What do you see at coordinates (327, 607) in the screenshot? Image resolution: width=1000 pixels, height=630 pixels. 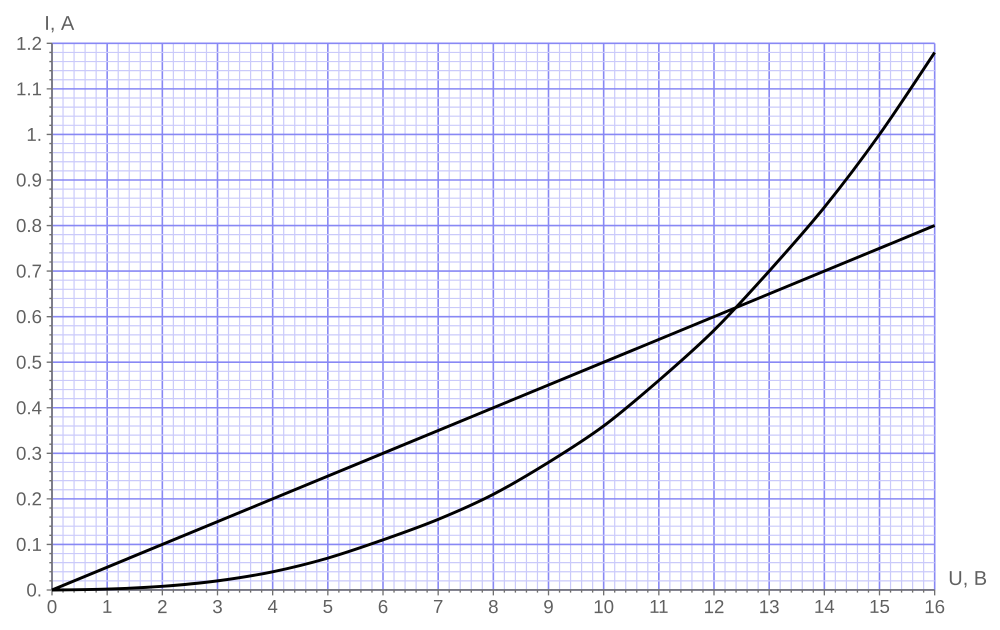 I see `x-tick-label: 5` at bounding box center [327, 607].